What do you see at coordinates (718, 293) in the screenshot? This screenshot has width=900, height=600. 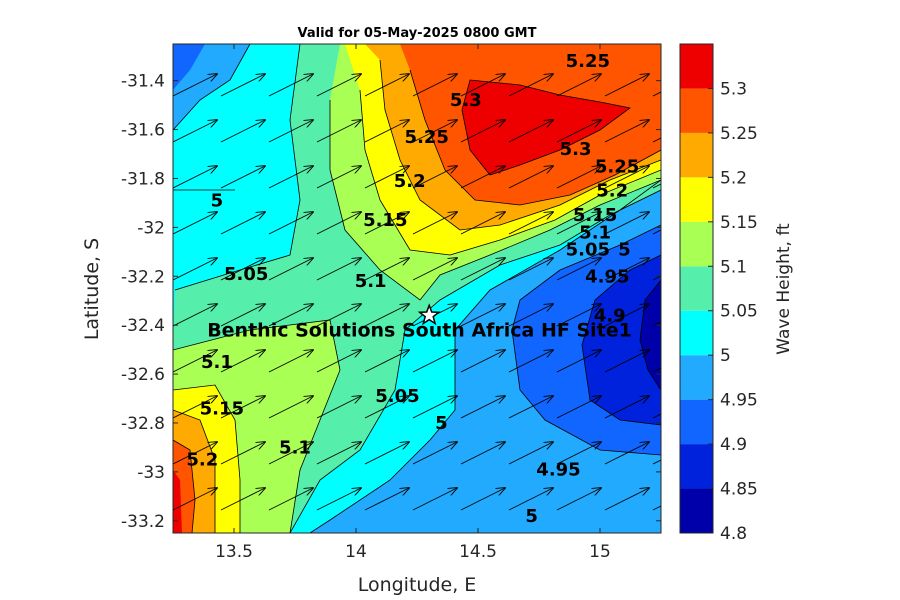 I see `colorbar: 4.8 4.85 4.9 4.95 5 5.05 5.1 5.15 5.2 5.25 5.3` at bounding box center [718, 293].